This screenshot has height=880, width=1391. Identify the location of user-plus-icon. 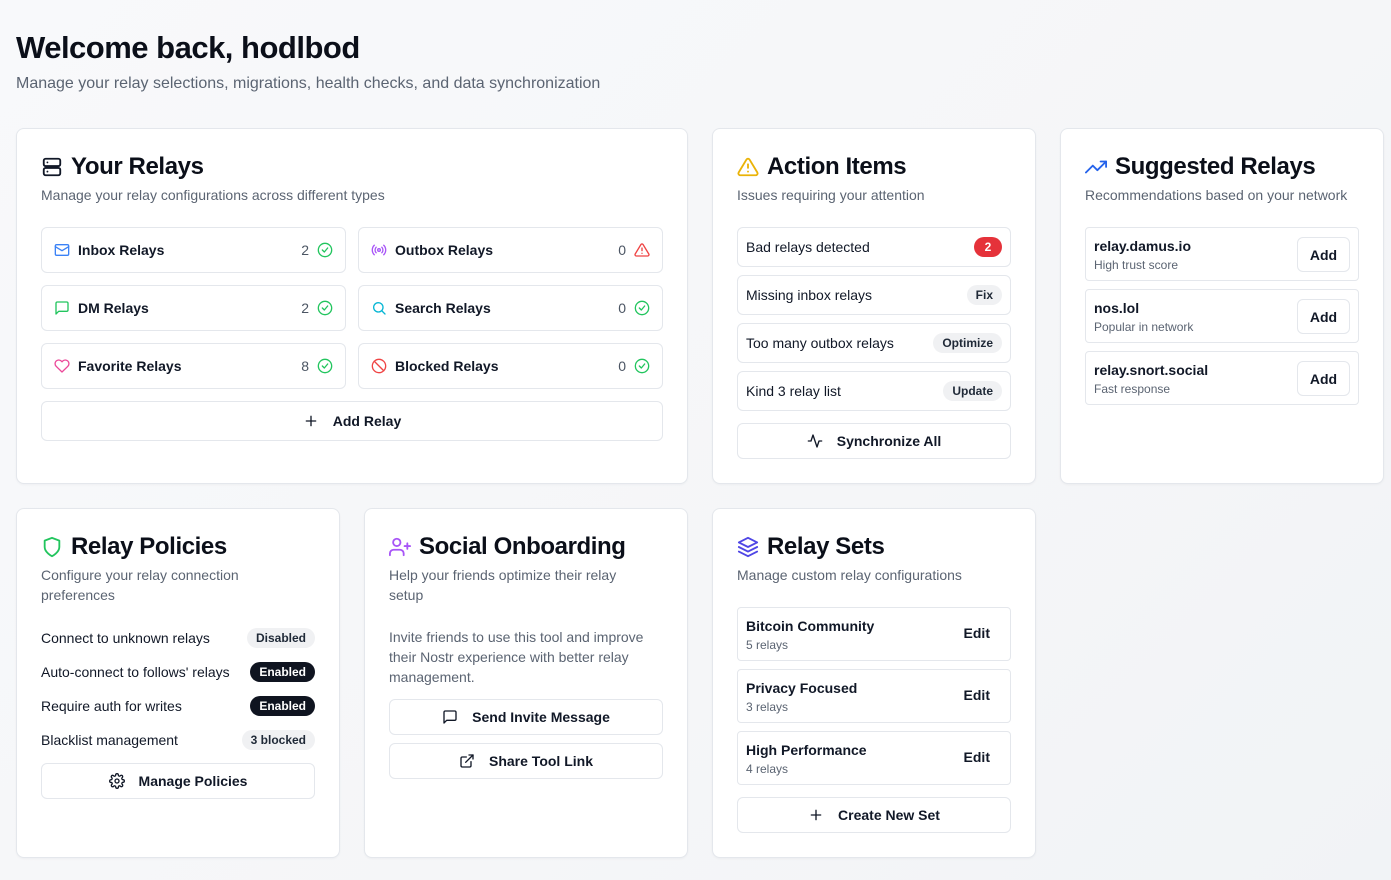
(400, 547).